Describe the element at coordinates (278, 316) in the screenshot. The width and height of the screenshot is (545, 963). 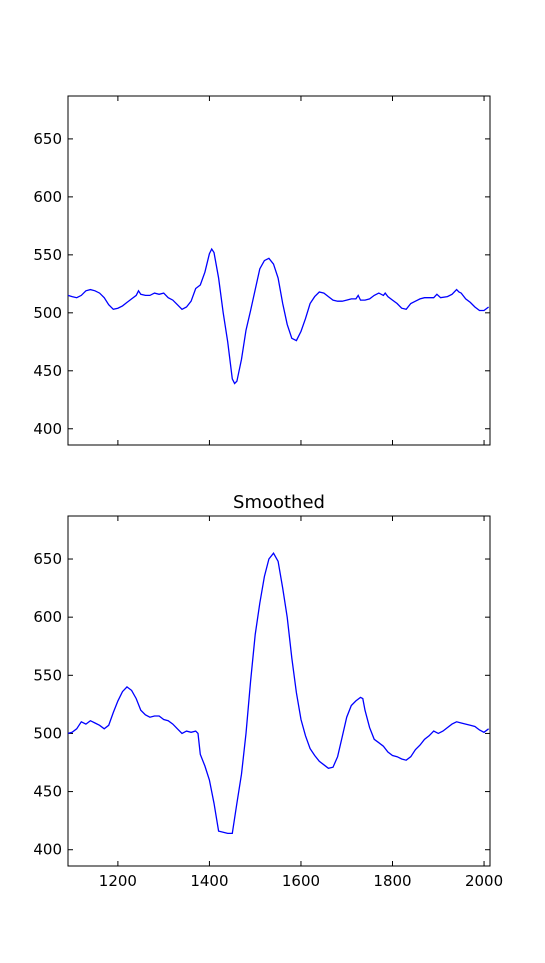
I see `data-line` at that location.